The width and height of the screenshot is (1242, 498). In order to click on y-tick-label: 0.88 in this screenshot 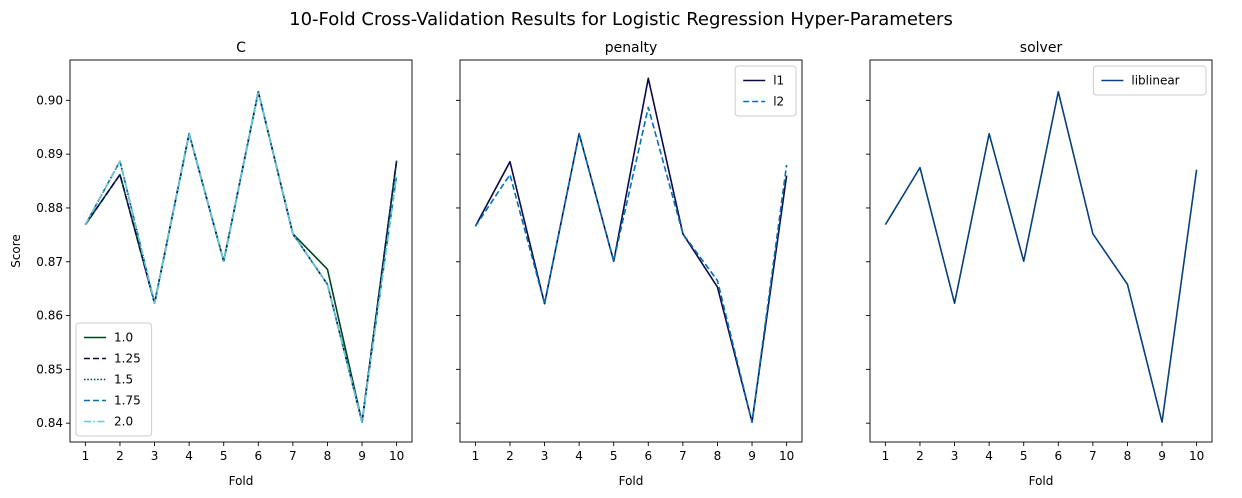, I will do `click(49, 208)`.